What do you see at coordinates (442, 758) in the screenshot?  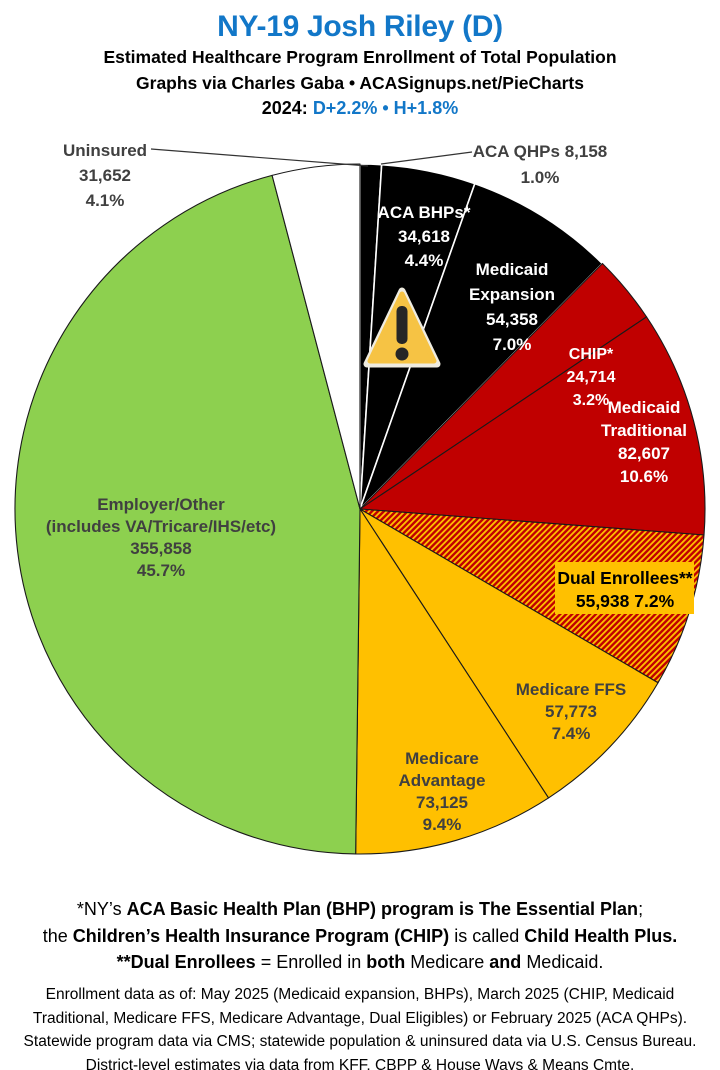 I see `slice-label-medicare-advantage-line0: Medicare` at bounding box center [442, 758].